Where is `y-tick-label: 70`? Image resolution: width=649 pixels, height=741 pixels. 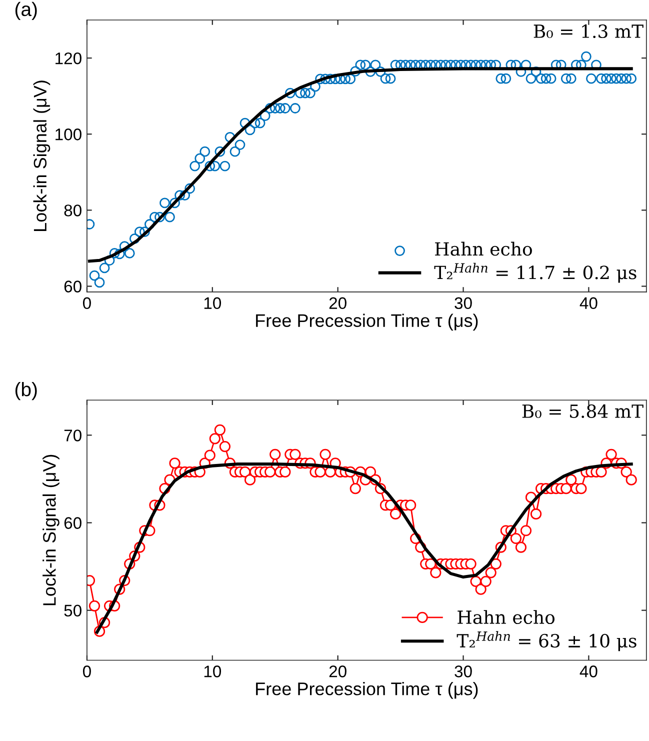
y-tick-label: 70 is located at coordinates (73, 436).